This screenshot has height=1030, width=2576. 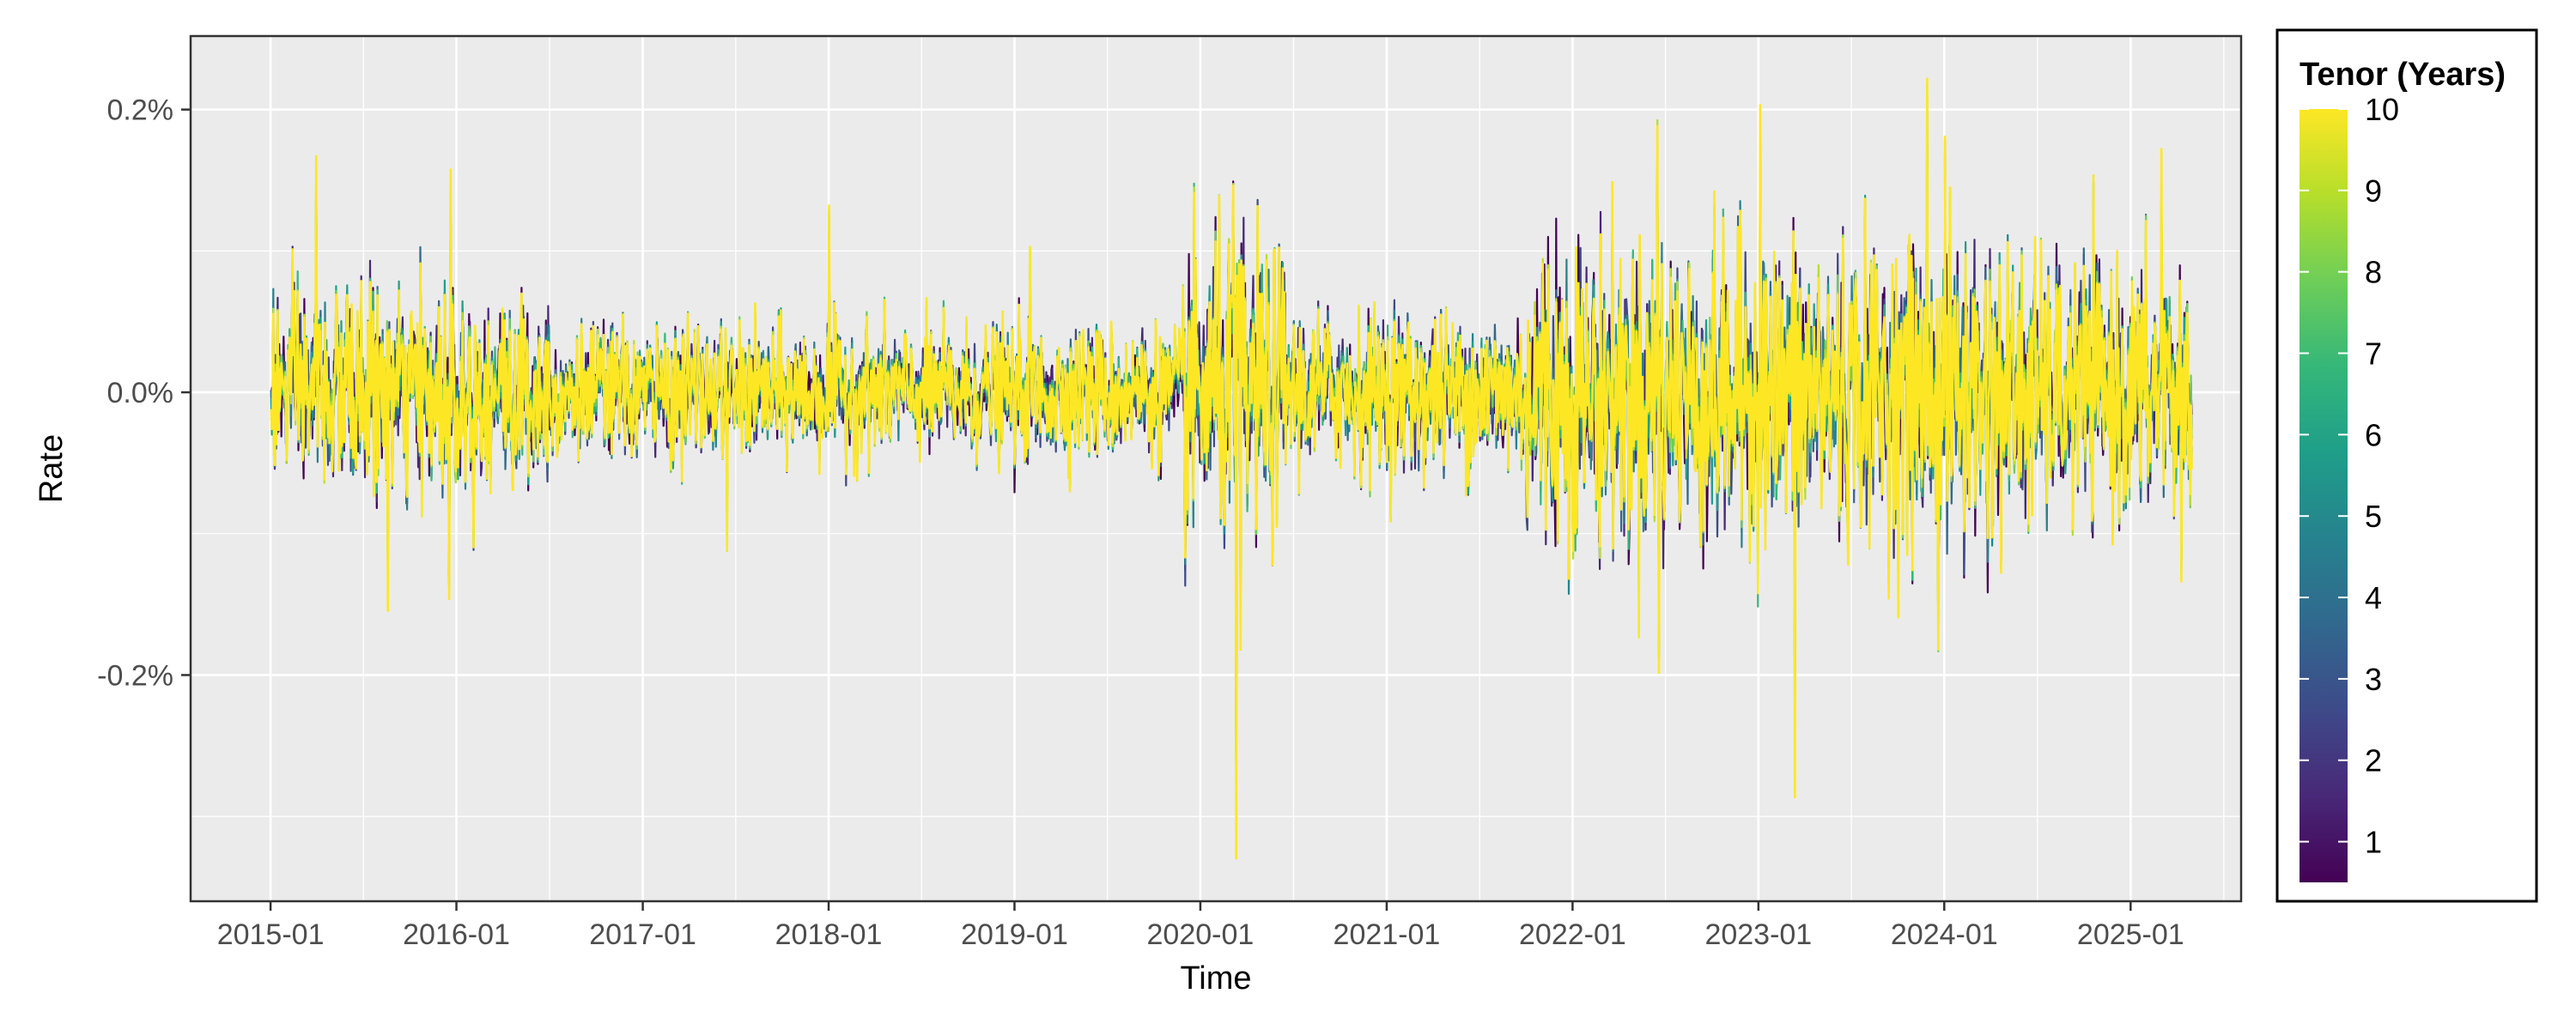 What do you see at coordinates (2382, 109) in the screenshot?
I see `legend-label: 10` at bounding box center [2382, 109].